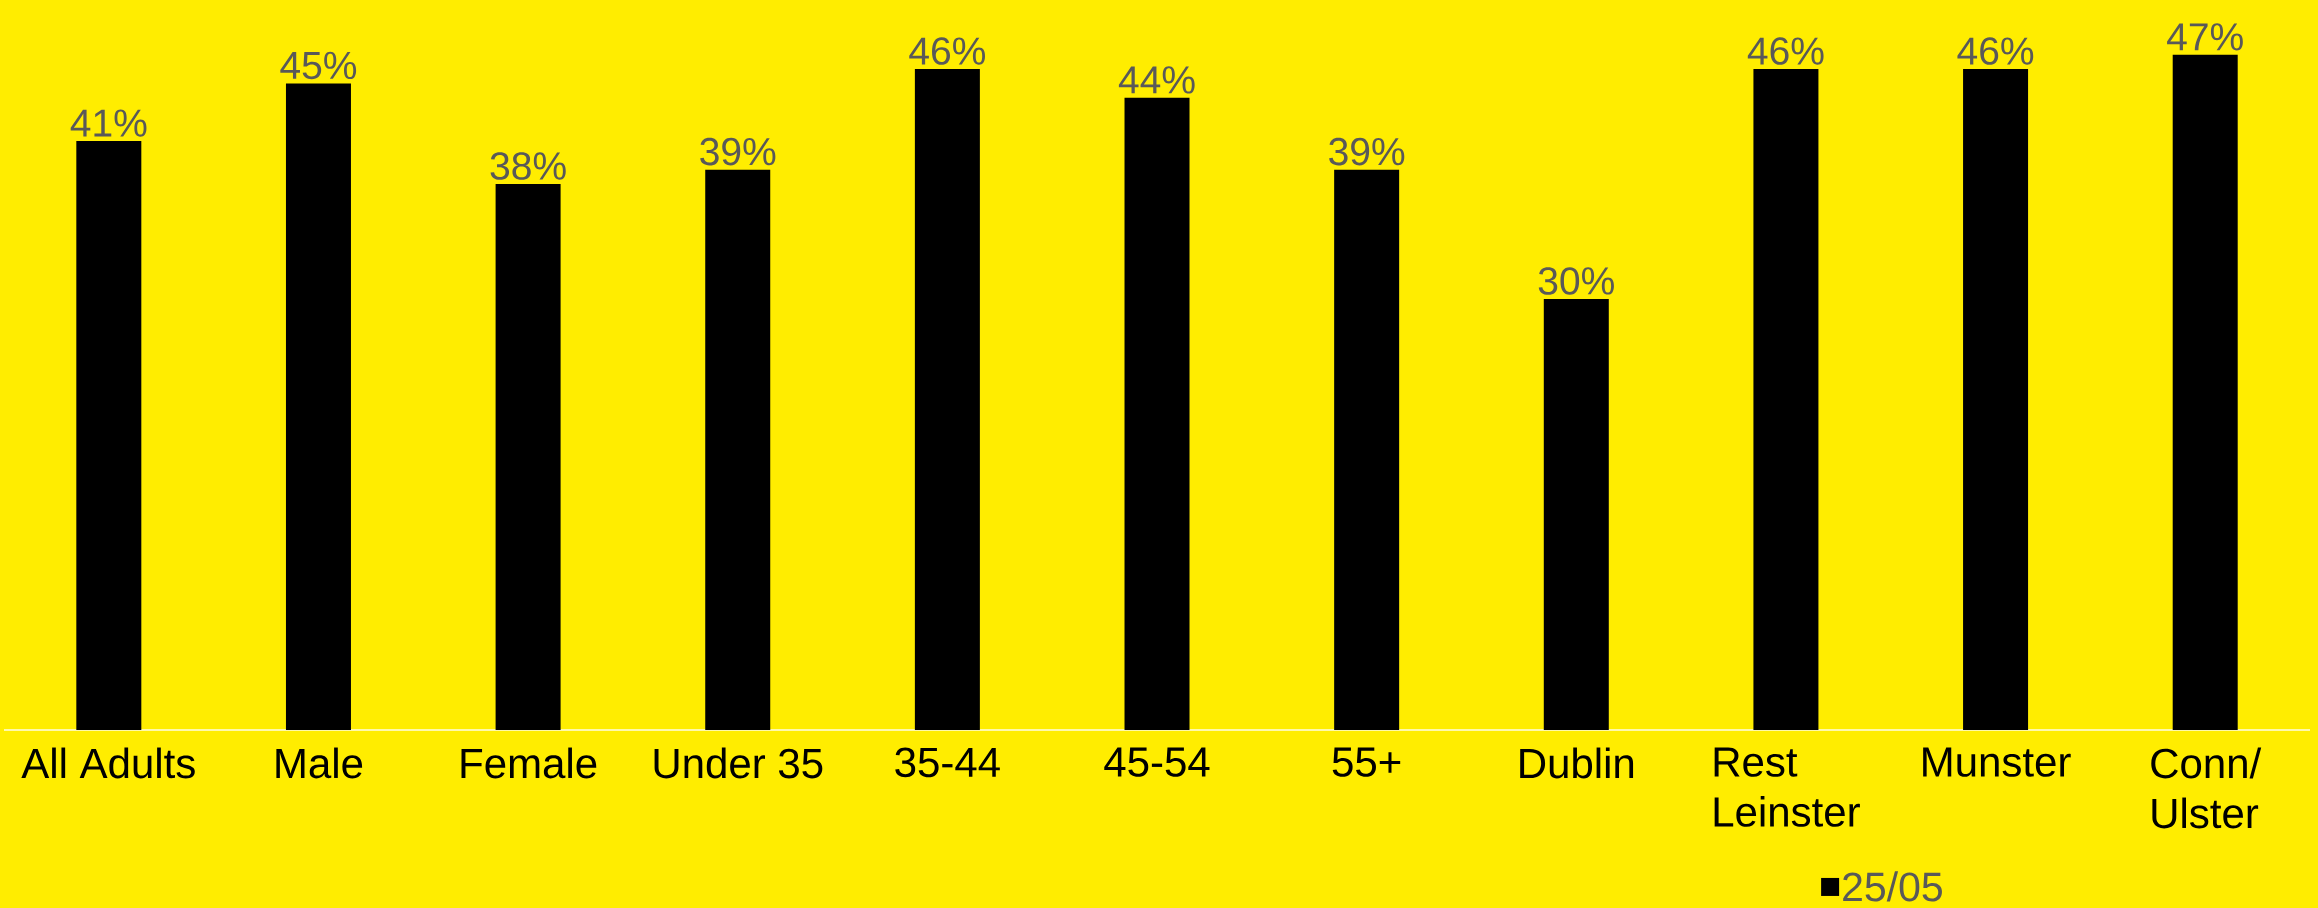  Describe the element at coordinates (319, 763) in the screenshot. I see `x-tick-label: Male` at that location.